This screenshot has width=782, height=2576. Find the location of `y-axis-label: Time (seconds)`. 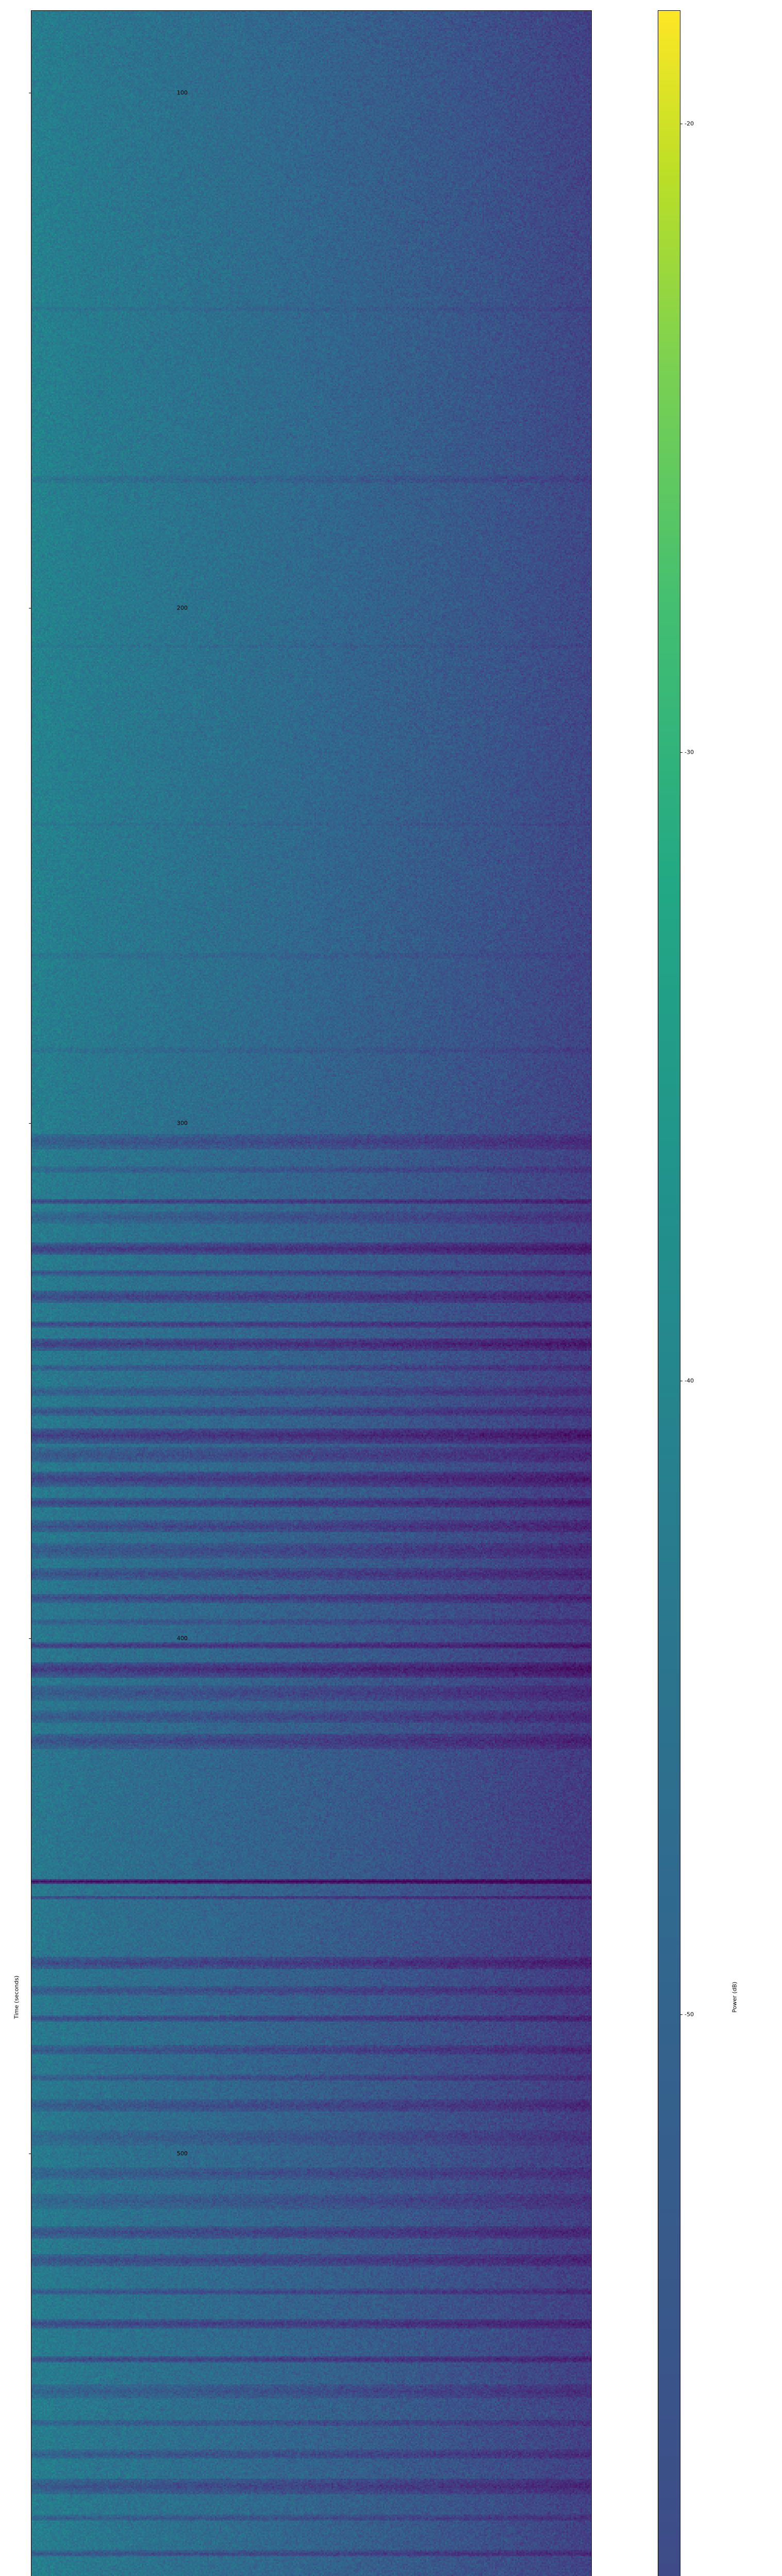

y-axis-label: Time (seconds) is located at coordinates (16, 1997).